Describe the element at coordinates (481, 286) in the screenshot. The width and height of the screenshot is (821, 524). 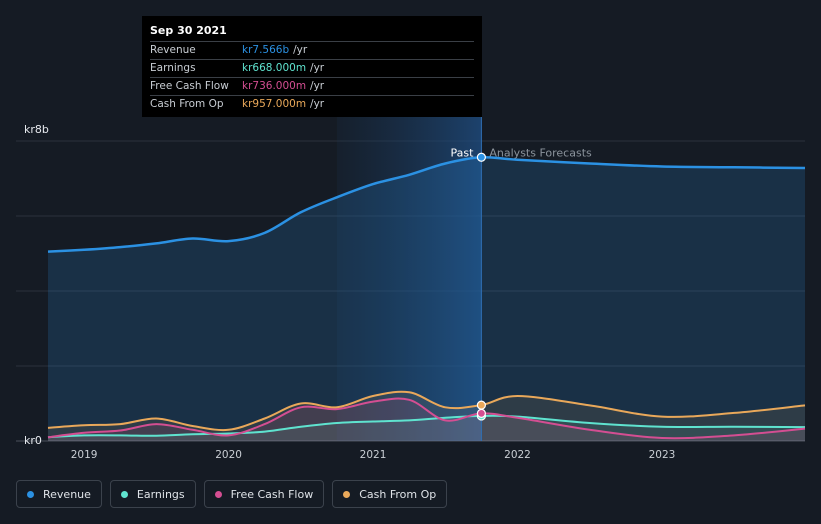
I see `marker-layer` at that location.